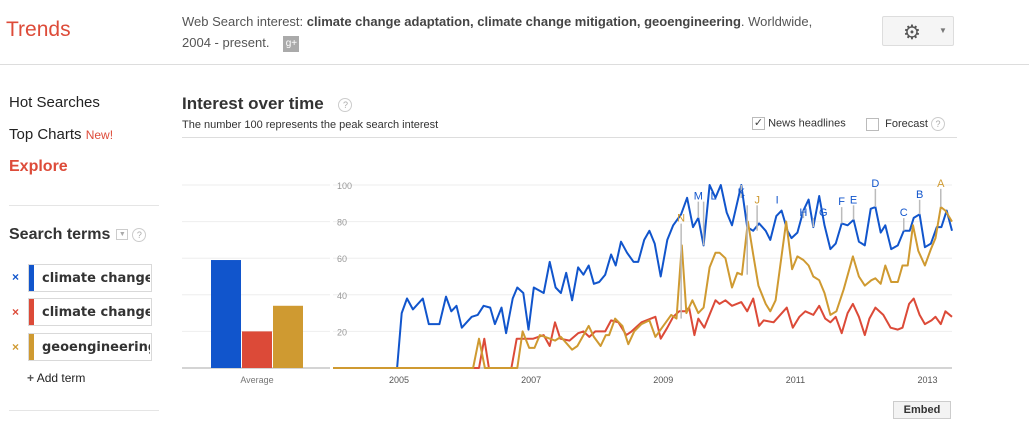  I want to click on y-tick-label: 100, so click(344, 186).